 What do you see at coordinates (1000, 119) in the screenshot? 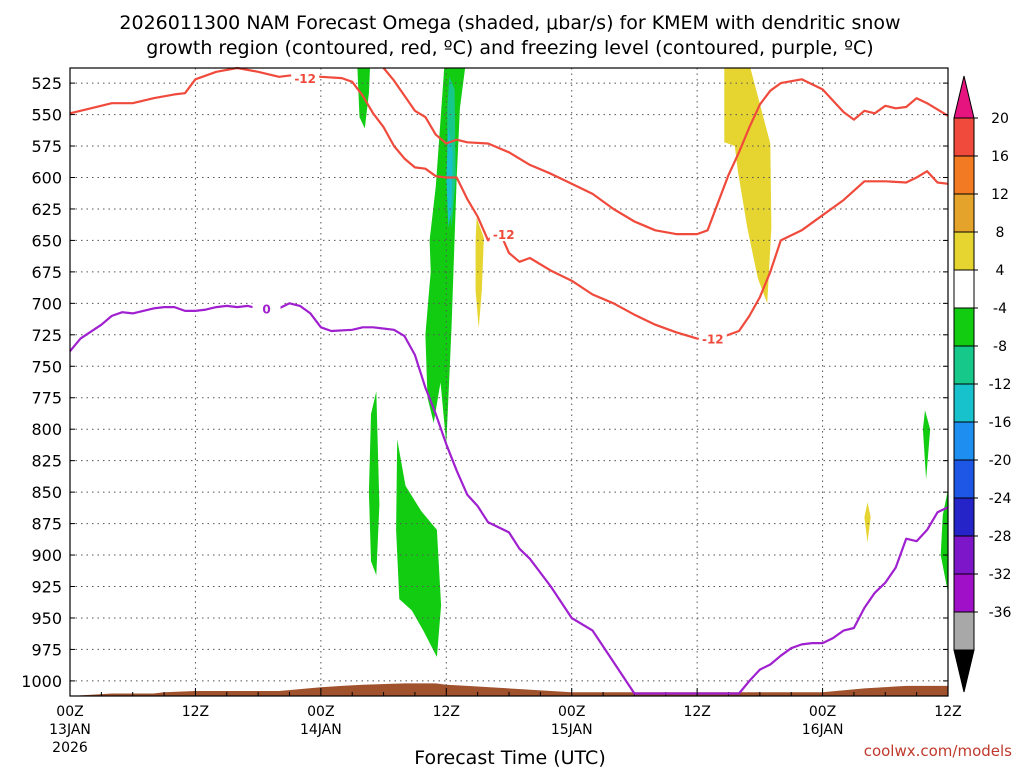
I see `colorbar-label: 20` at bounding box center [1000, 119].